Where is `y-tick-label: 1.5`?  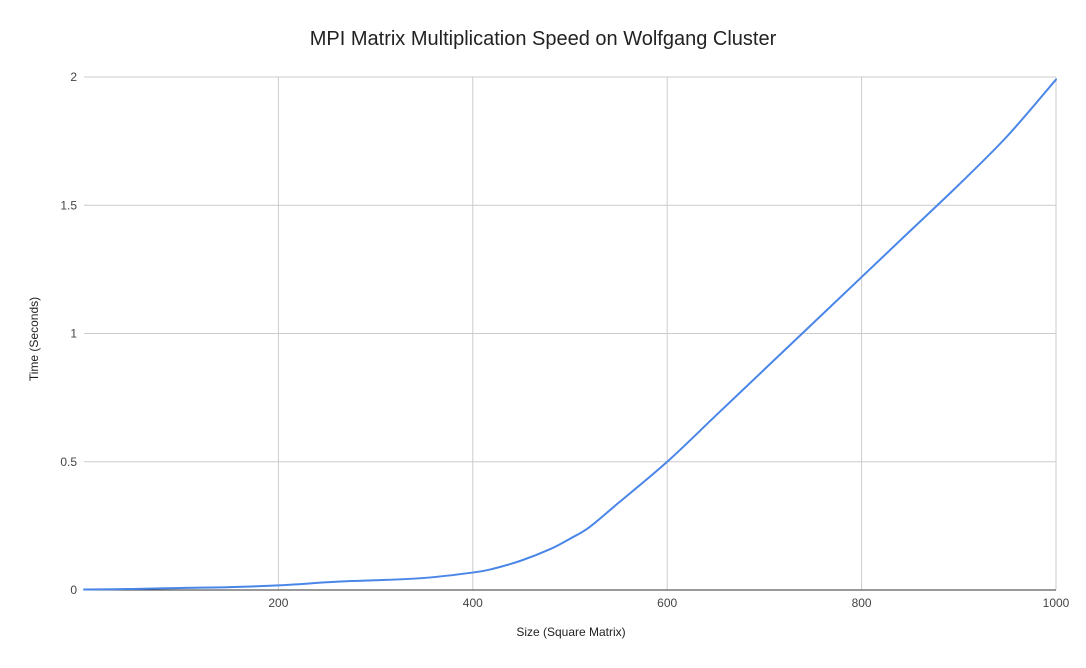 y-tick-label: 1.5 is located at coordinates (68, 205).